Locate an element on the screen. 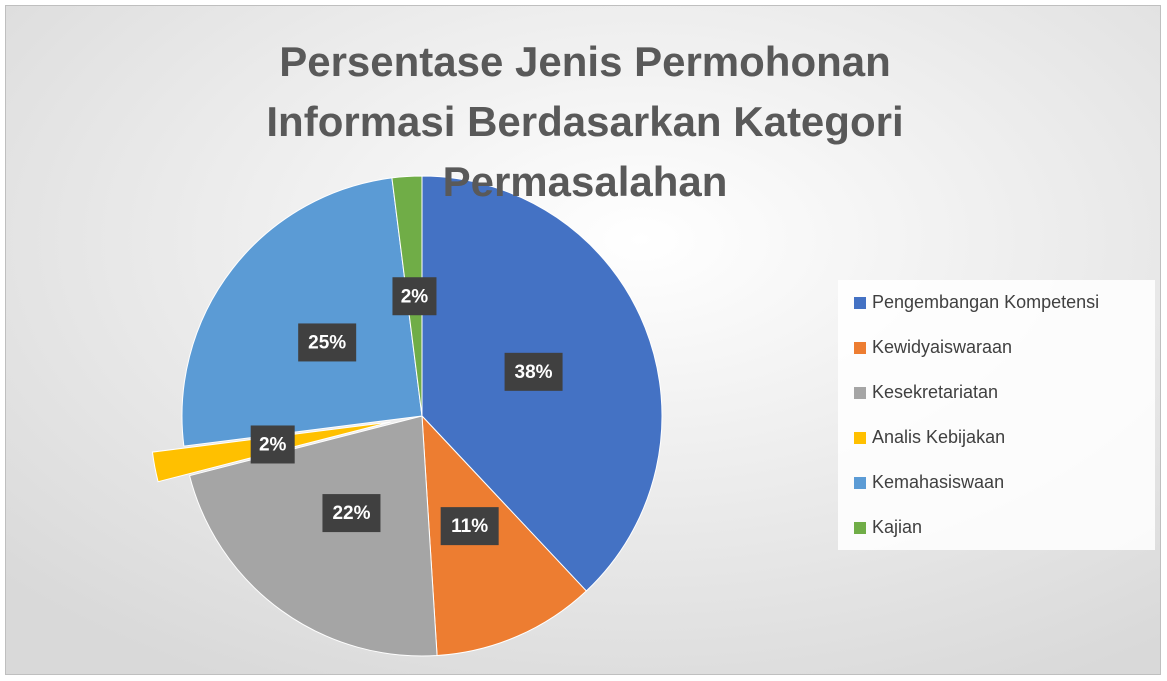  legend-box is located at coordinates (996, 415).